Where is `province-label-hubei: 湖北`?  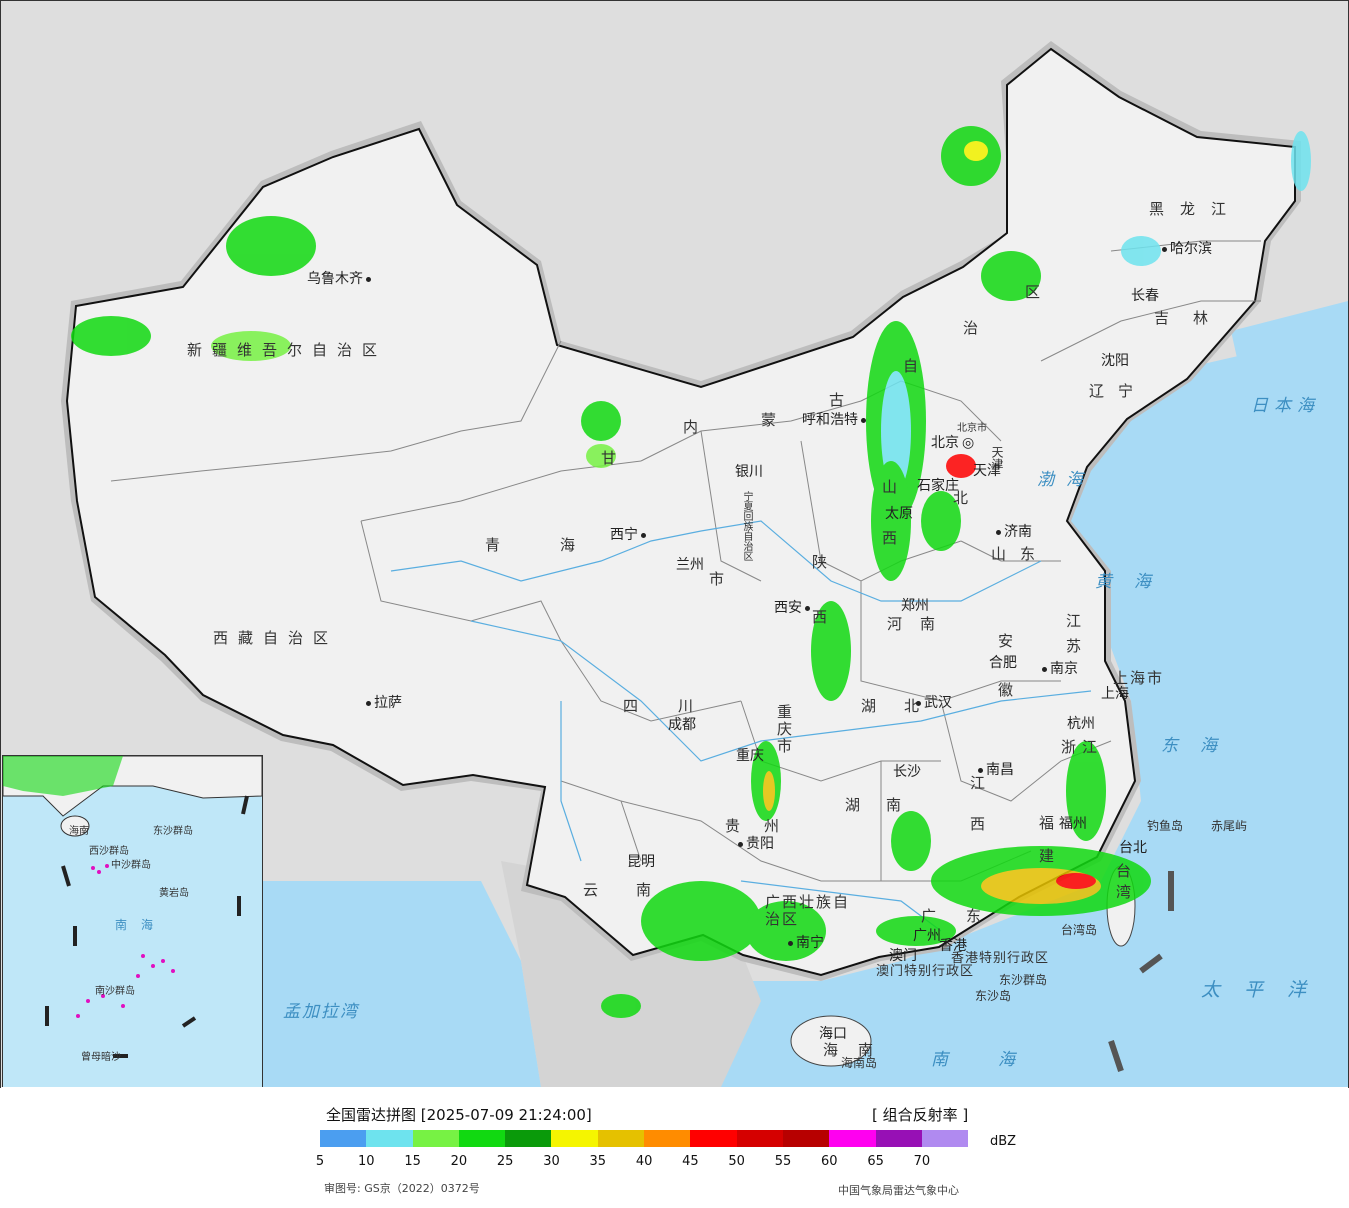 province-label-hubei: 湖北 is located at coordinates (904, 706).